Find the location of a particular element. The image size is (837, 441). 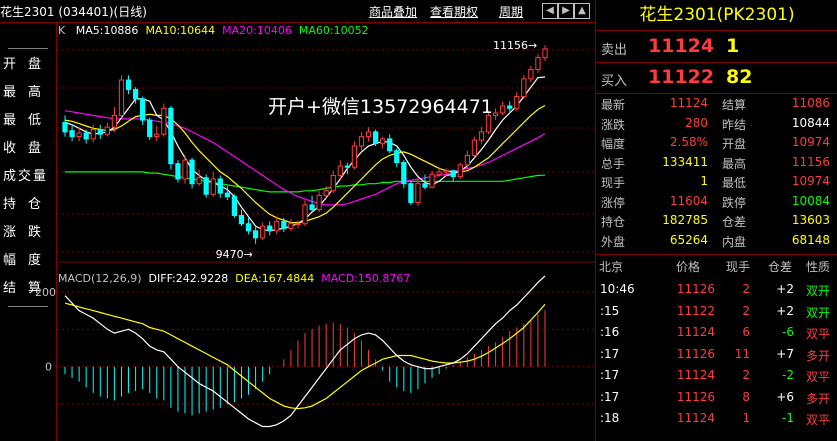

next-icon: ▶ is located at coordinates (566, 11).